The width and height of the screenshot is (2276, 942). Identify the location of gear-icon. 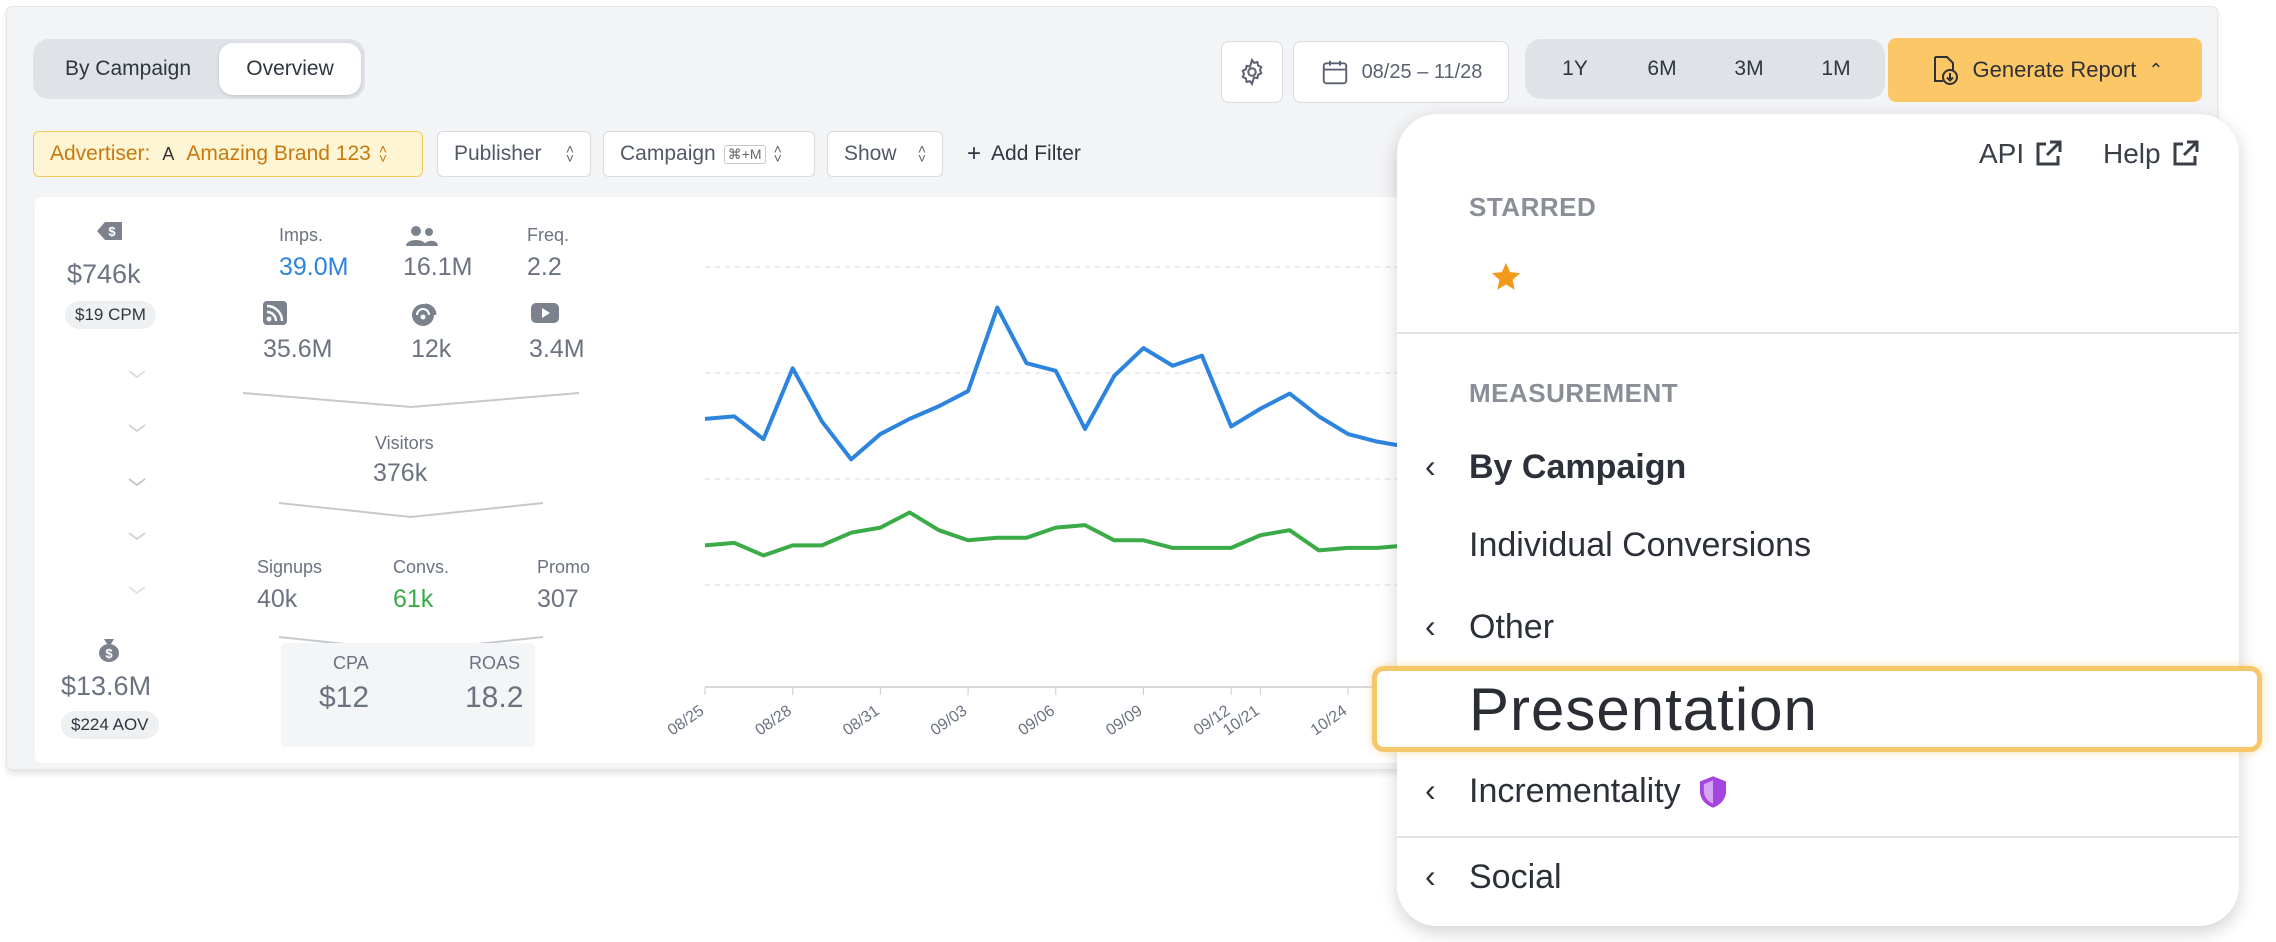
(1252, 72).